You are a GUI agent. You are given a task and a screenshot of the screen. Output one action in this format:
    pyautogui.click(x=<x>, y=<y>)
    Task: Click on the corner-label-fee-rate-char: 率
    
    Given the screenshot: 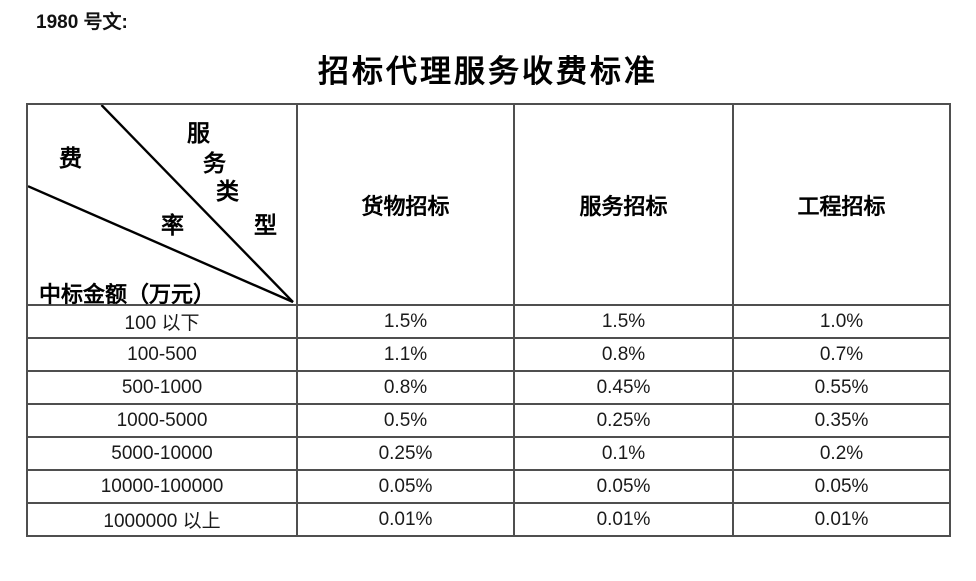 What is the action you would take?
    pyautogui.click(x=172, y=225)
    